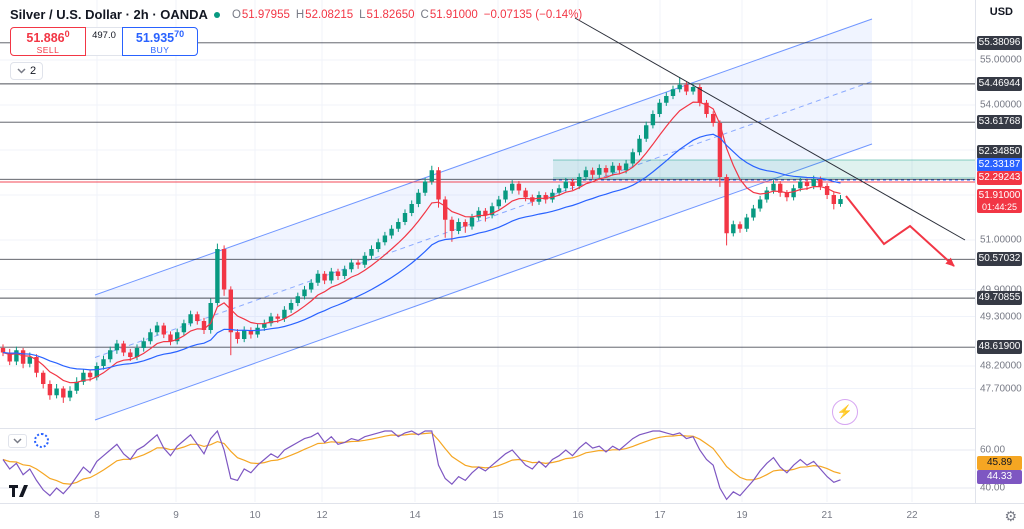 Image resolution: width=1024 pixels, height=529 pixels. I want to click on spread-value: 497.0, so click(104, 41).